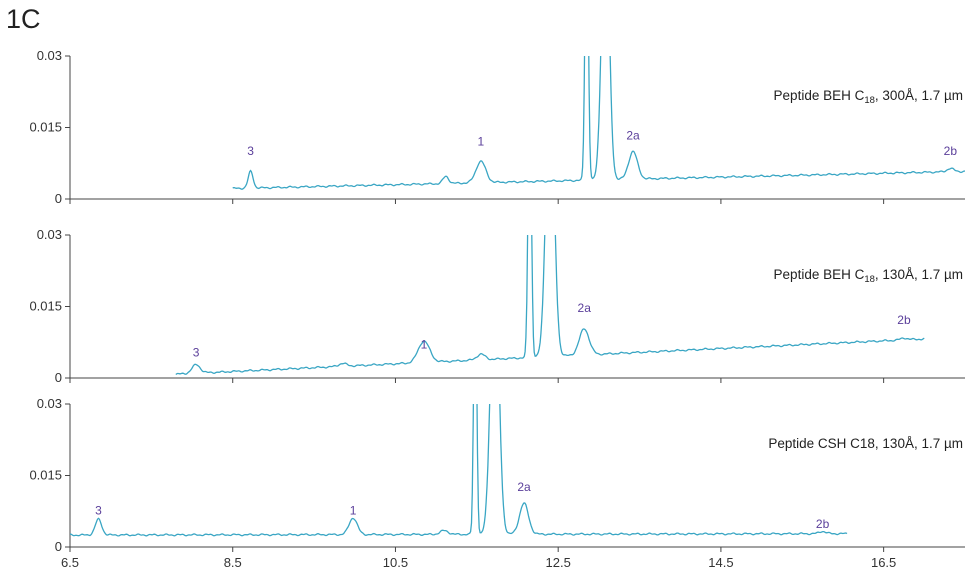 Image resolution: width=972 pixels, height=585 pixels. I want to click on x-tick-label: 10.5, so click(395, 562).